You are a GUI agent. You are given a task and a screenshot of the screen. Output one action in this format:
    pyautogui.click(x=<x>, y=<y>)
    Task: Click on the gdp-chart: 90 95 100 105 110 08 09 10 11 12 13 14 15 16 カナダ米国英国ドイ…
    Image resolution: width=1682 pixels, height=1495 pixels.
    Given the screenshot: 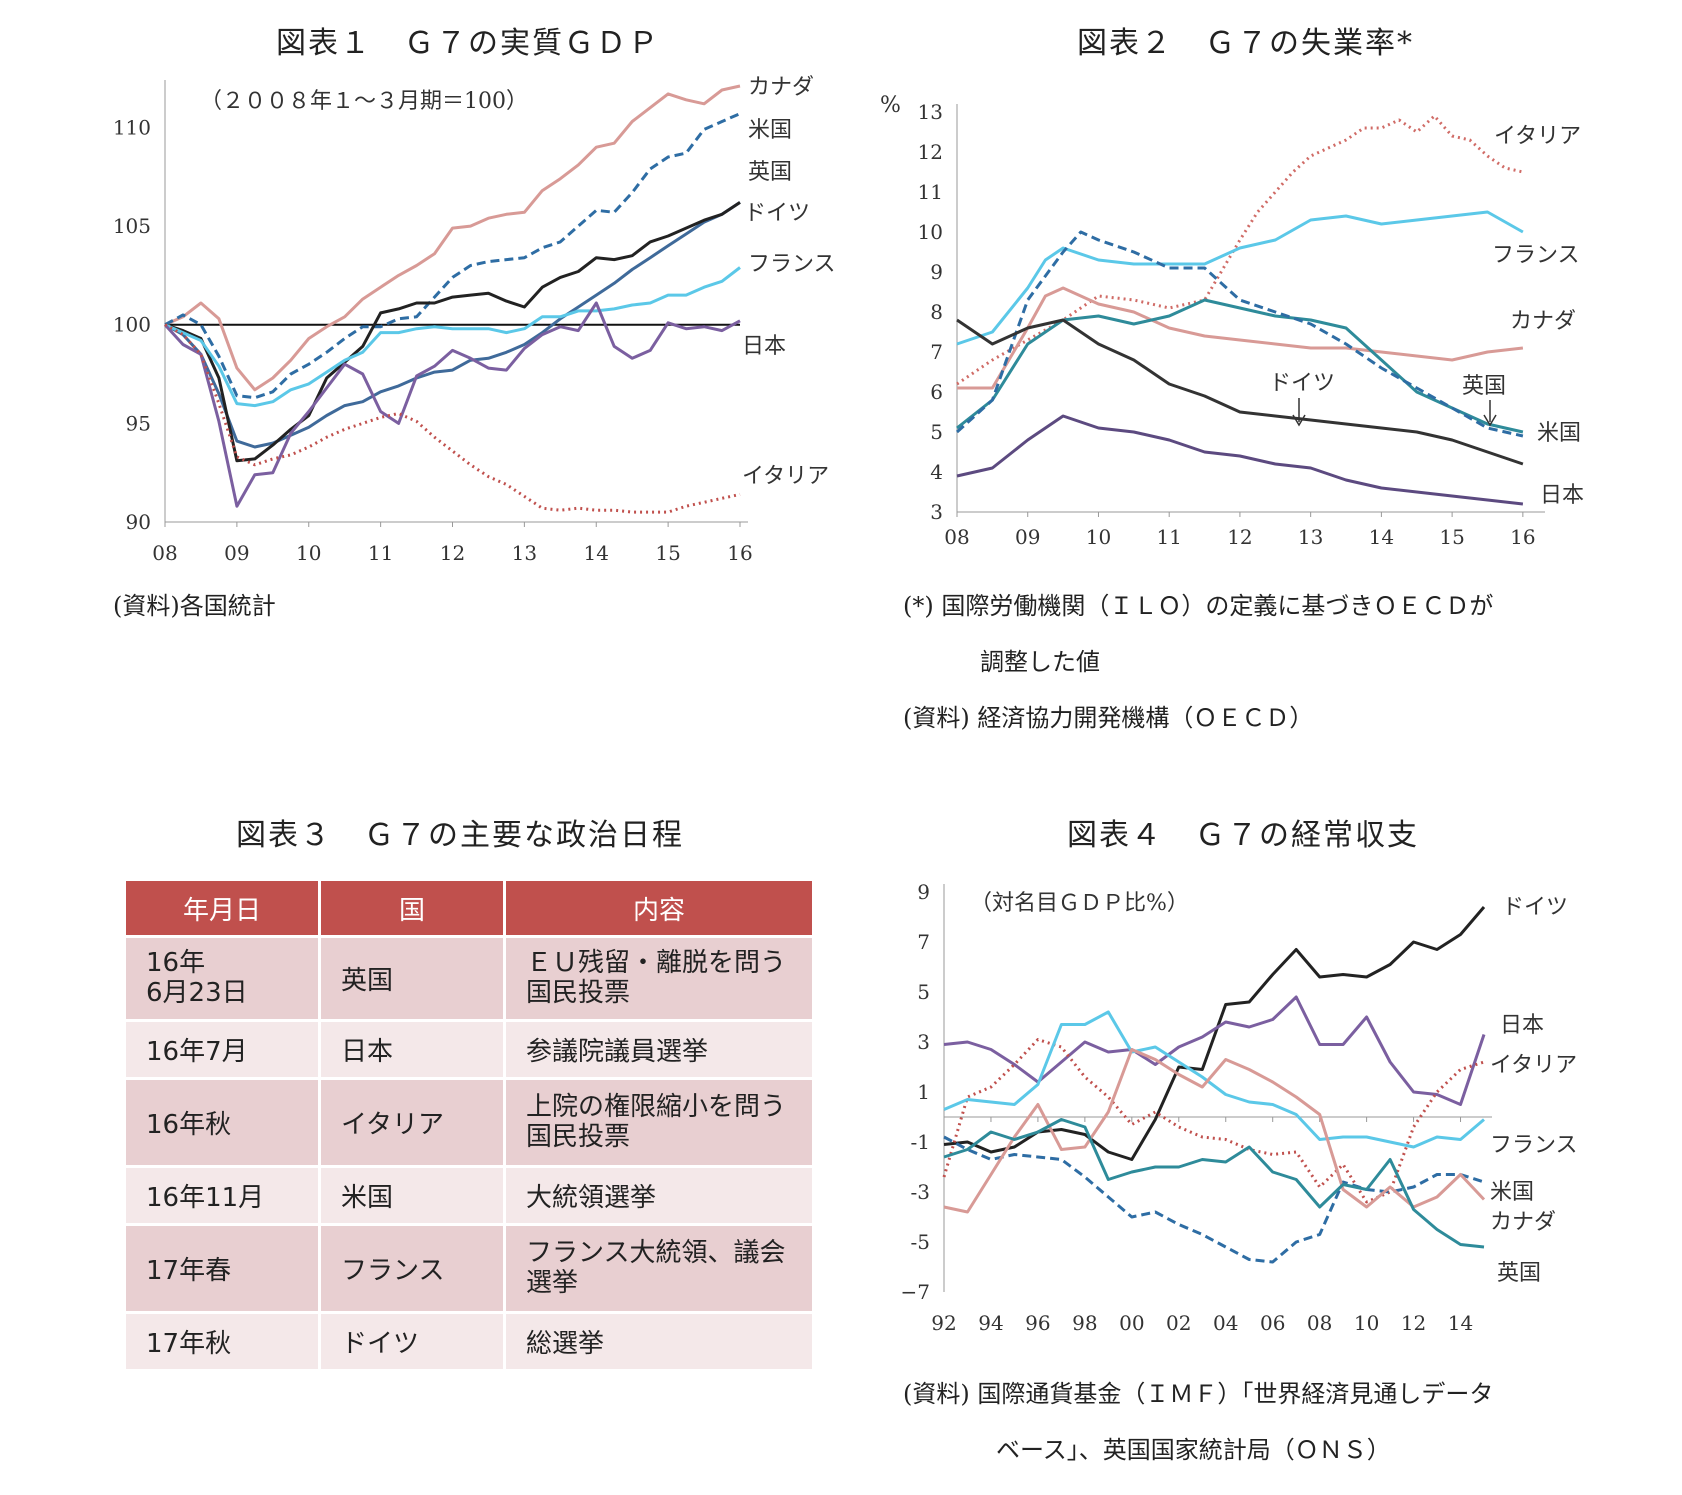 What is the action you would take?
    pyautogui.click(x=474, y=320)
    